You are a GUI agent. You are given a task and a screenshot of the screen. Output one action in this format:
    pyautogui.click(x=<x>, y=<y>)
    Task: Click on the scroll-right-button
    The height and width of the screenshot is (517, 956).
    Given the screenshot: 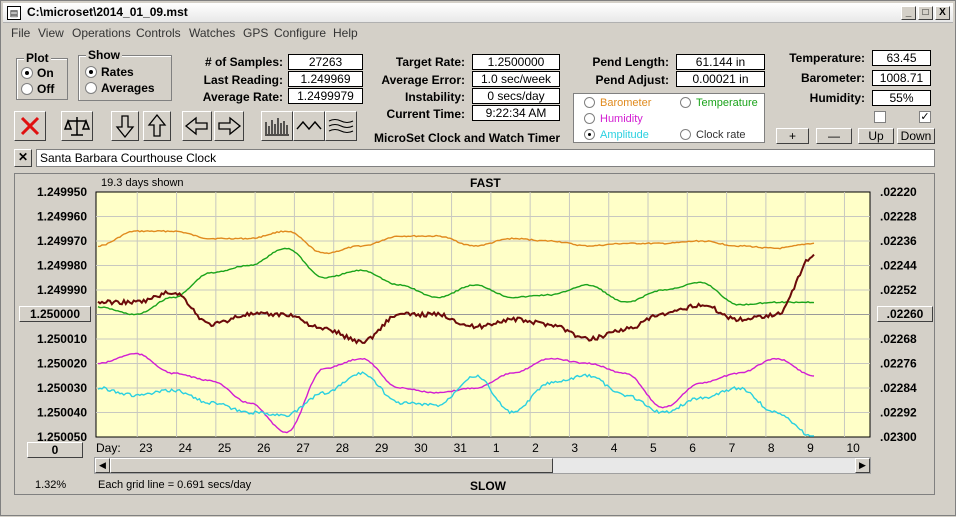 What is the action you would take?
    pyautogui.click(x=229, y=126)
    